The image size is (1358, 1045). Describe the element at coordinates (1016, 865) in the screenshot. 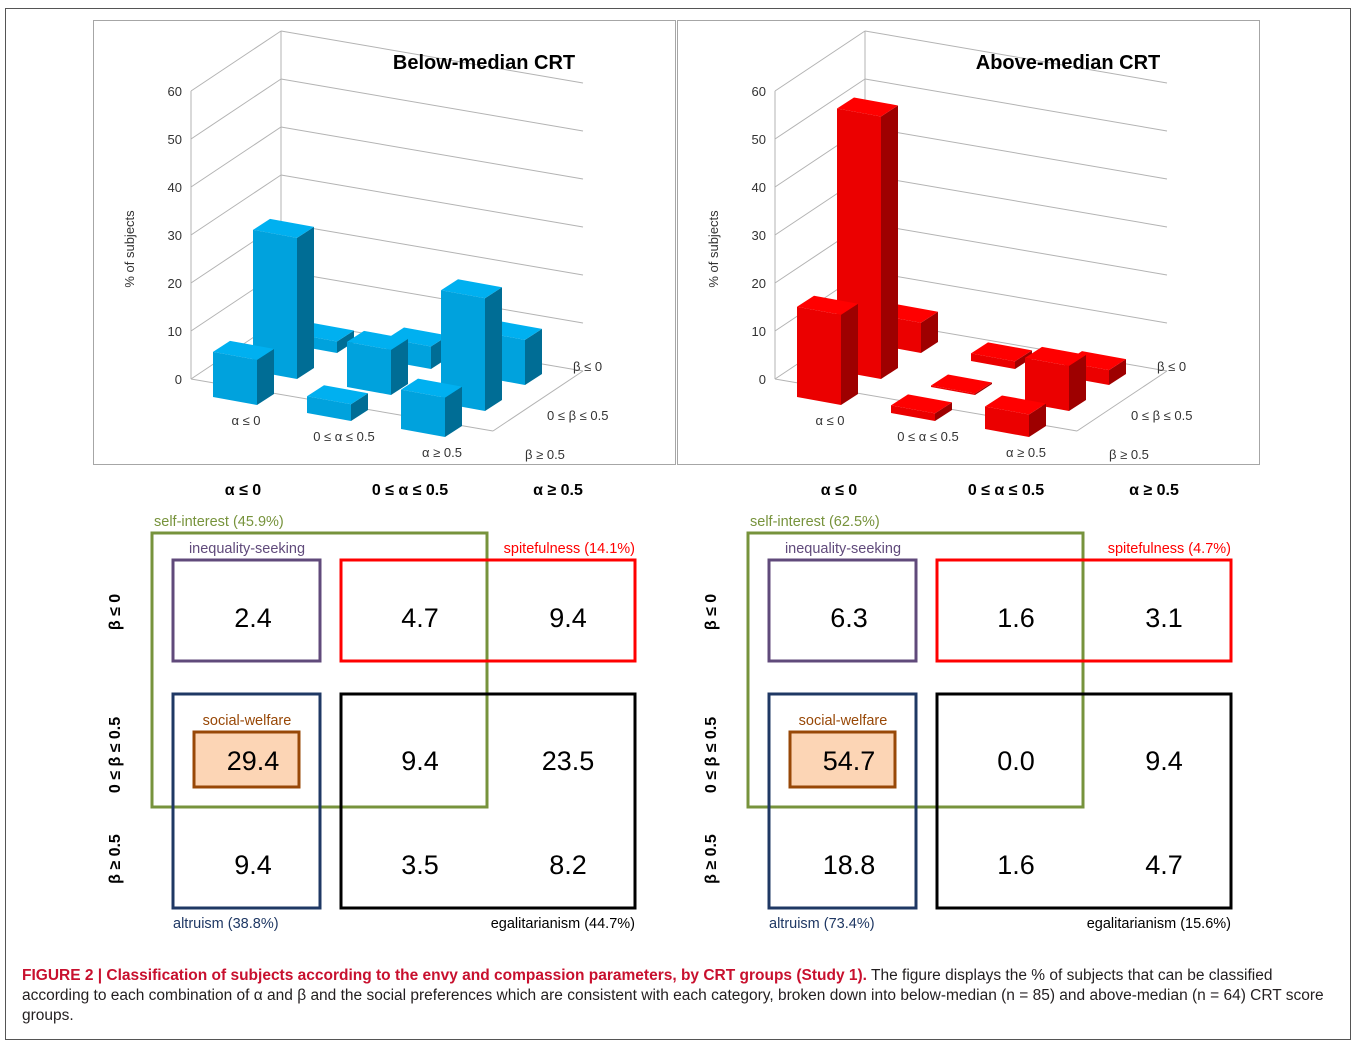

I see `cell-value: 1.6` at that location.